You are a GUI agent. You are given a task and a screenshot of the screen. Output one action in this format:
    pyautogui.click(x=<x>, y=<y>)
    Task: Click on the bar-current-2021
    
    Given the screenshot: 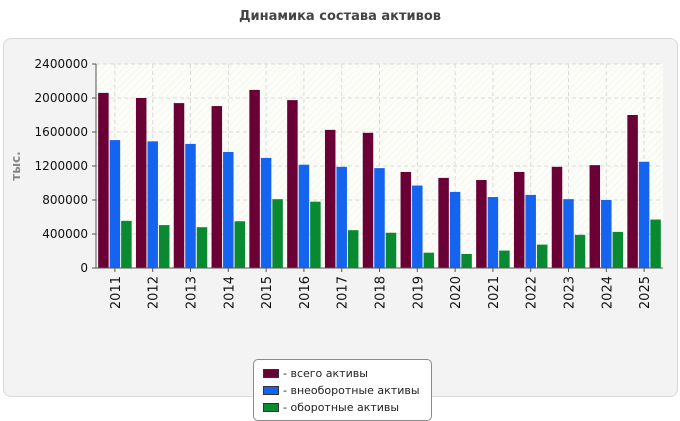 What is the action you would take?
    pyautogui.click(x=504, y=259)
    